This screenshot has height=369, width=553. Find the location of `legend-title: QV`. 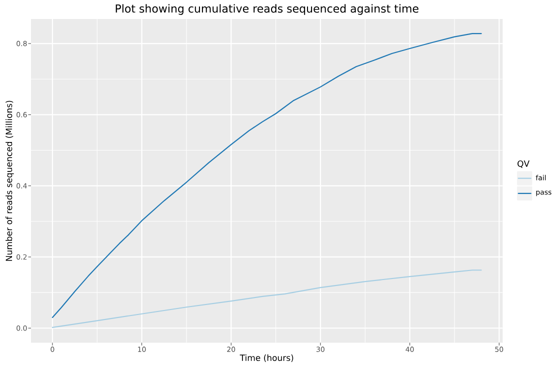

legend-title: QV is located at coordinates (524, 164).